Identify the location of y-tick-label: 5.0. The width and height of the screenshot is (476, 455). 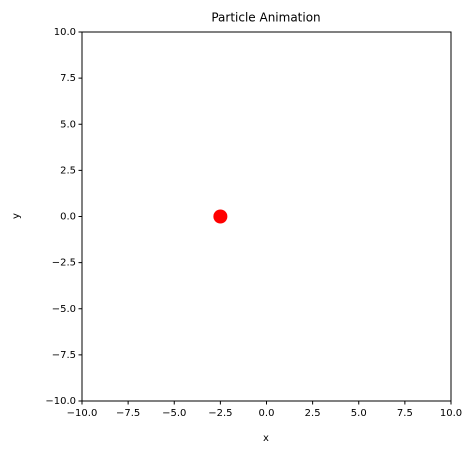
(68, 124).